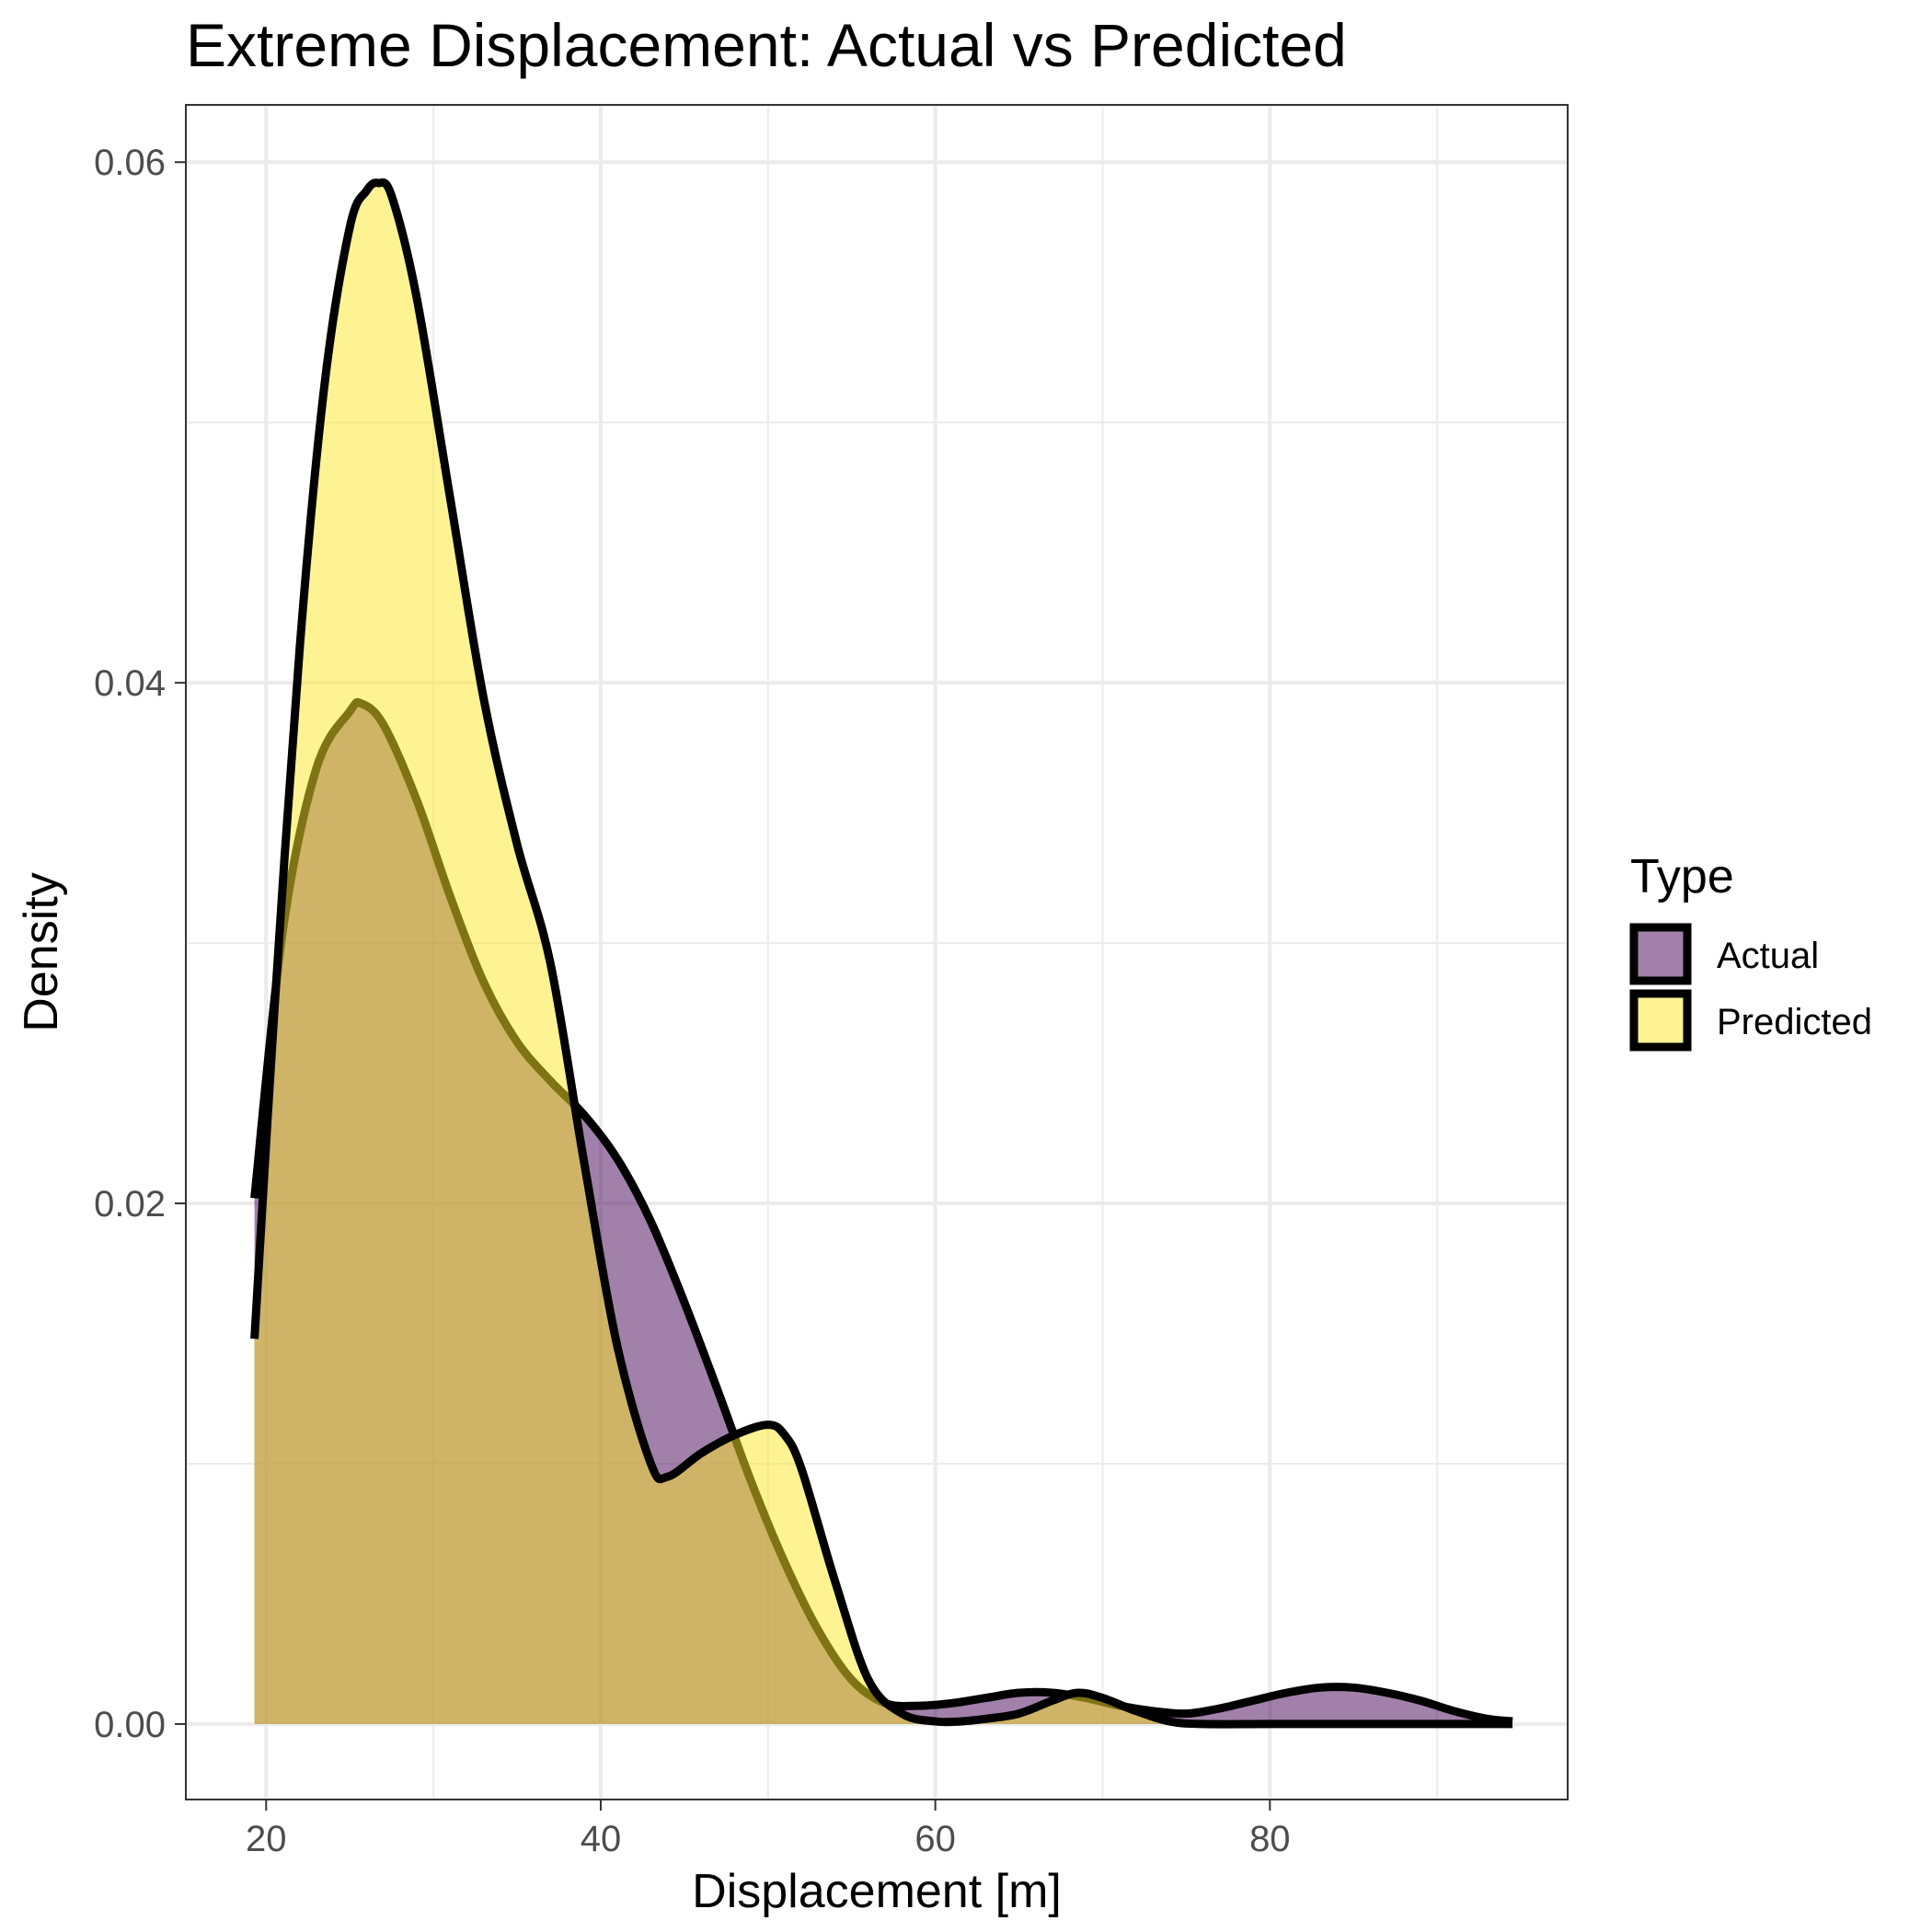 This screenshot has width=1932, height=1932. I want to click on legend: Type Actual Predicted, so click(1750, 951).